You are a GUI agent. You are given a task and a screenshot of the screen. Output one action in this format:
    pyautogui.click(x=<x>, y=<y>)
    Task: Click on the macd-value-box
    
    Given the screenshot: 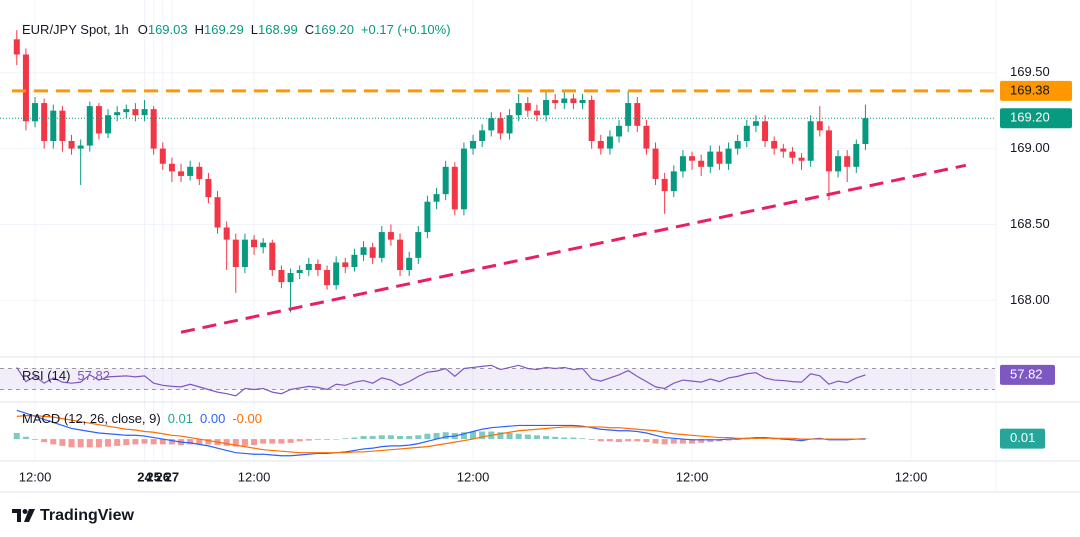 What is the action you would take?
    pyautogui.click(x=1022, y=438)
    